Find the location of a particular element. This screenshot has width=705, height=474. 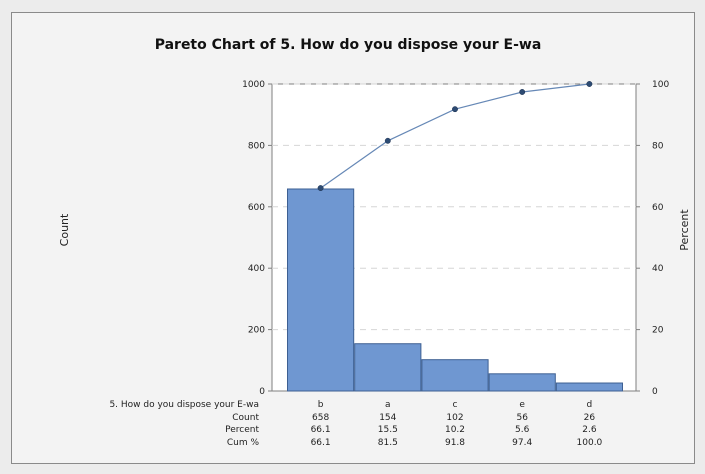

left-tick-label: 800 is located at coordinates (256, 146).